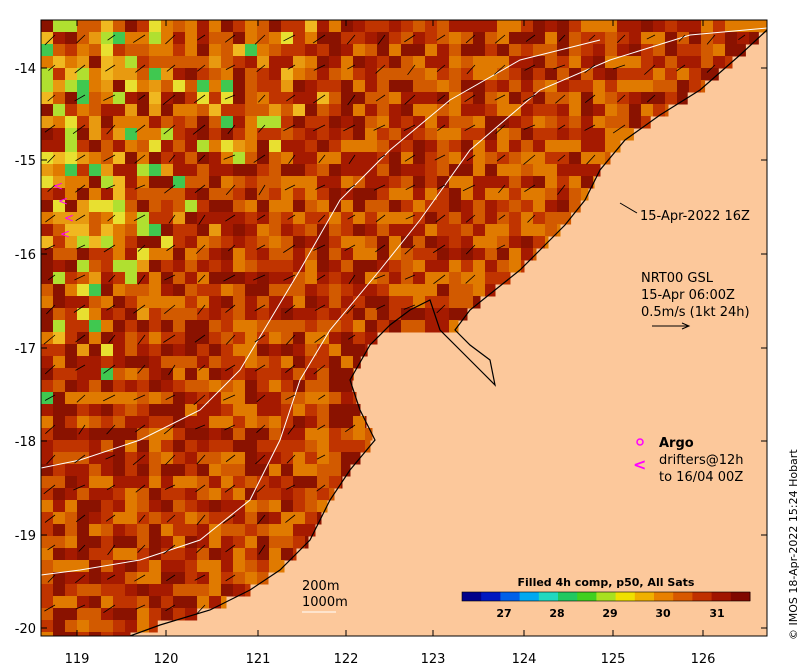 The image size is (810, 672). Describe the element at coordinates (524, 659) in the screenshot. I see `x-tick-label: 124` at that location.